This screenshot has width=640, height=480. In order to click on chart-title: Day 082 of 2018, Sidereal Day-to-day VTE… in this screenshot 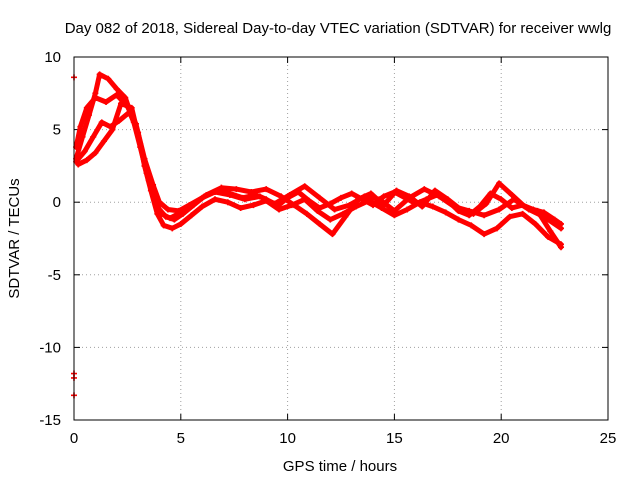, I will do `click(338, 28)`.